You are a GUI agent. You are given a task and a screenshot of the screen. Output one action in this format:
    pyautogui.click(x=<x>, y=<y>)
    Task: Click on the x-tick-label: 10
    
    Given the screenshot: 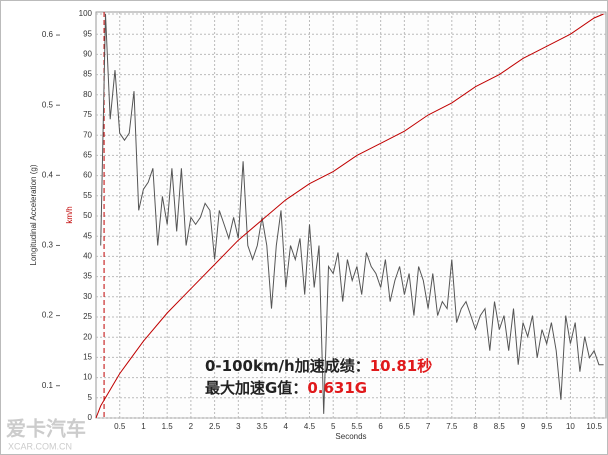 What is the action you would take?
    pyautogui.click(x=570, y=426)
    